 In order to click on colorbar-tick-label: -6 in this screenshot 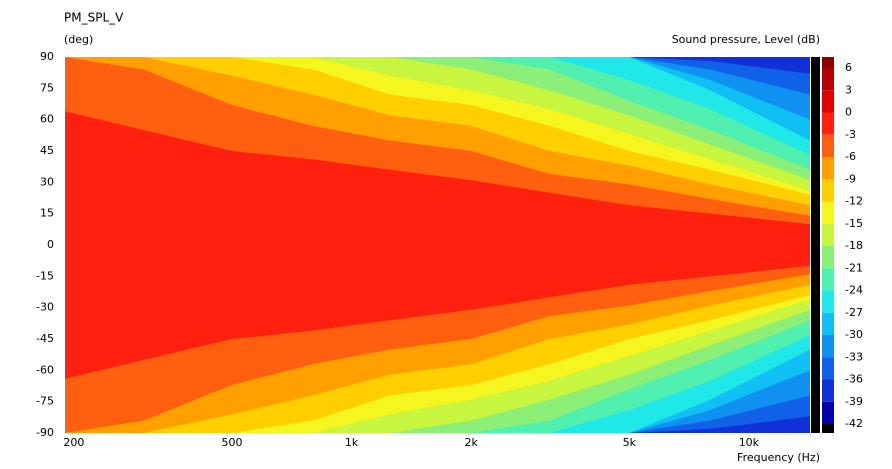, I will do `click(850, 156)`.